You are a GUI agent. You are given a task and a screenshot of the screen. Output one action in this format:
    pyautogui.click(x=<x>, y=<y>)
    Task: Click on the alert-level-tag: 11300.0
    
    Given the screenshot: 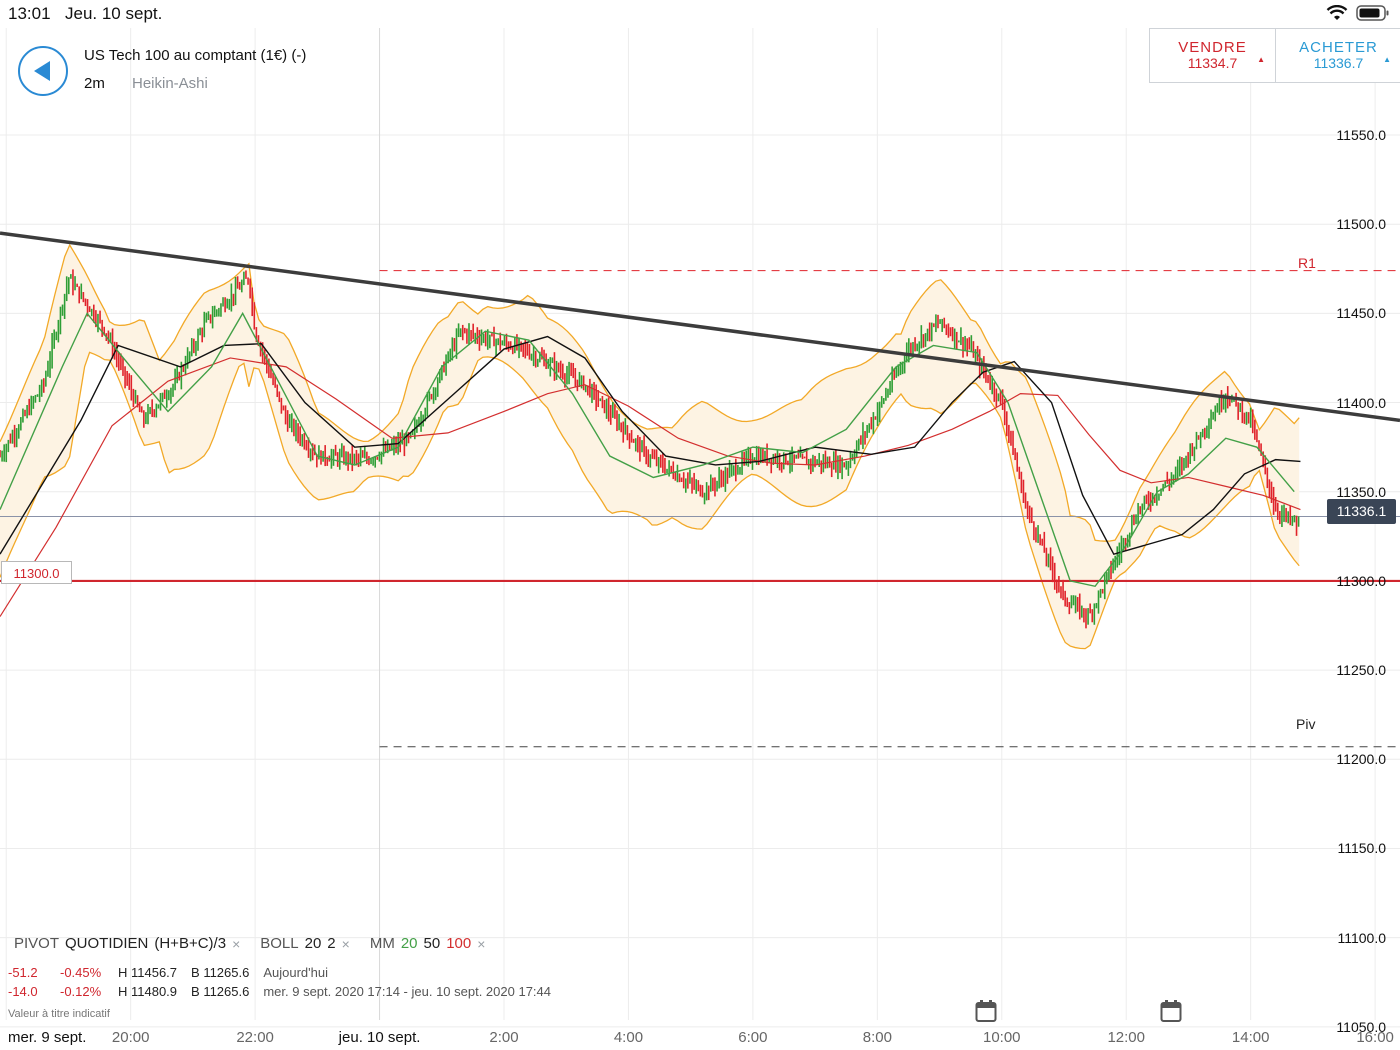 What is the action you would take?
    pyautogui.click(x=36, y=572)
    